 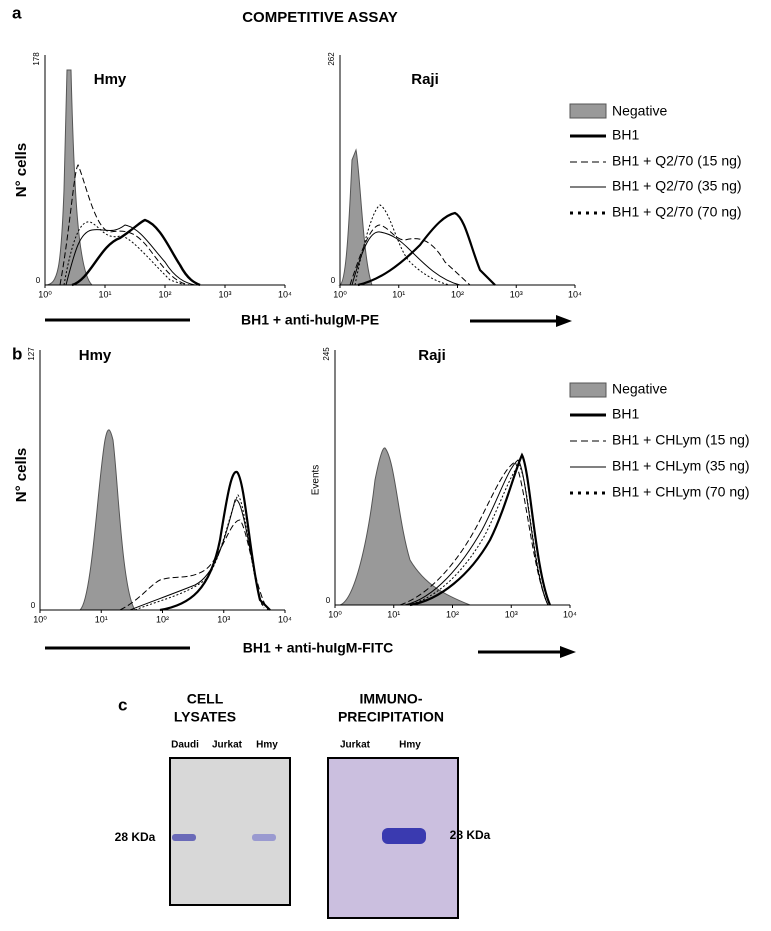 I want to click on legend-label: BH1 + Q2/70 (35 ng), so click(x=677, y=186).